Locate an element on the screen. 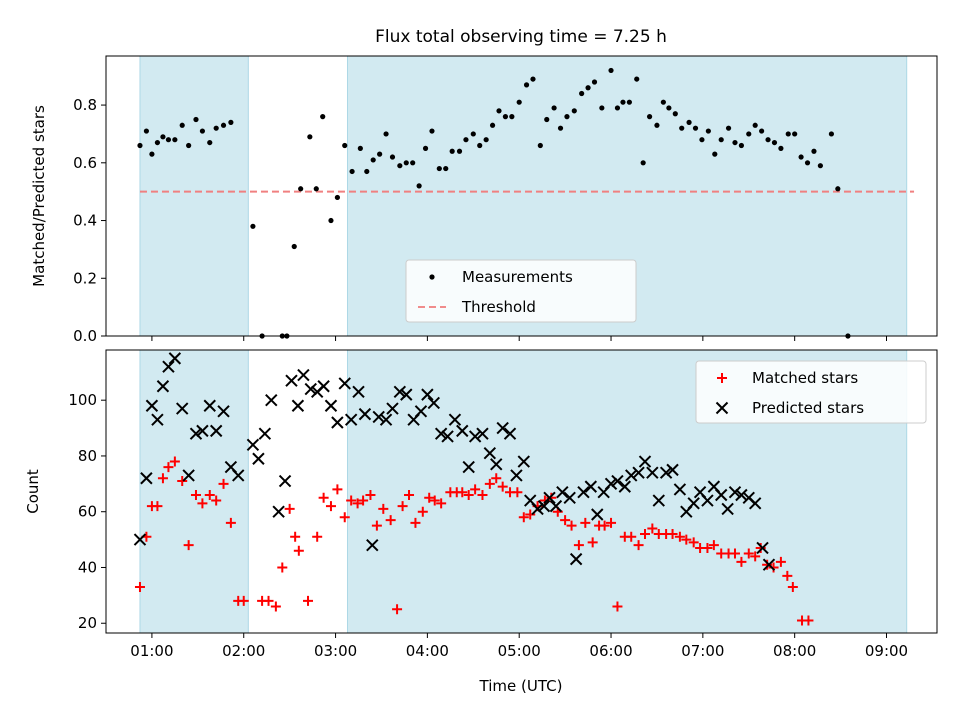 The height and width of the screenshot is (720, 960). observing-window is located at coordinates (194, 196).